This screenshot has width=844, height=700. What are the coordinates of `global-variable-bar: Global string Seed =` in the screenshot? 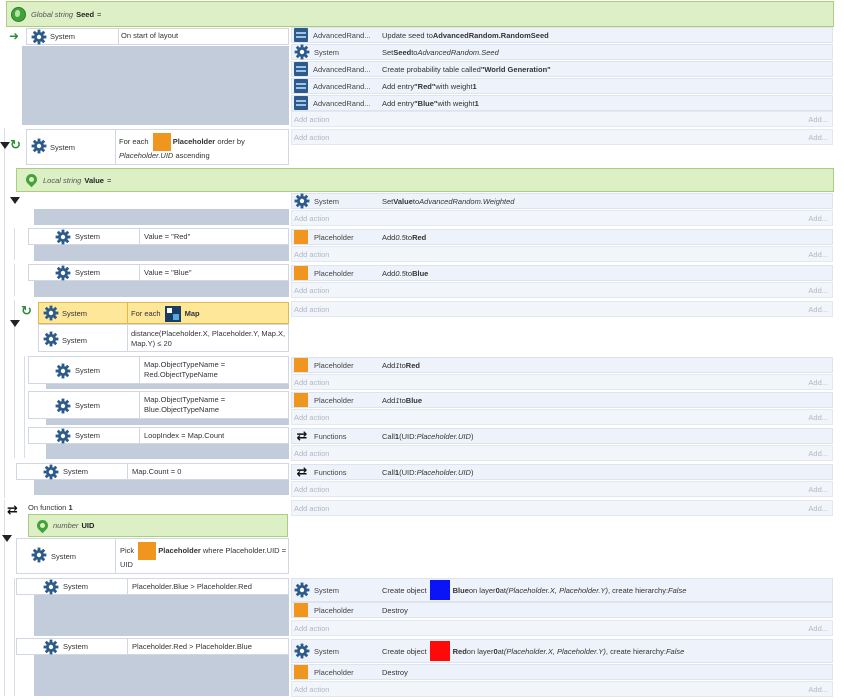 It's located at (420, 14).